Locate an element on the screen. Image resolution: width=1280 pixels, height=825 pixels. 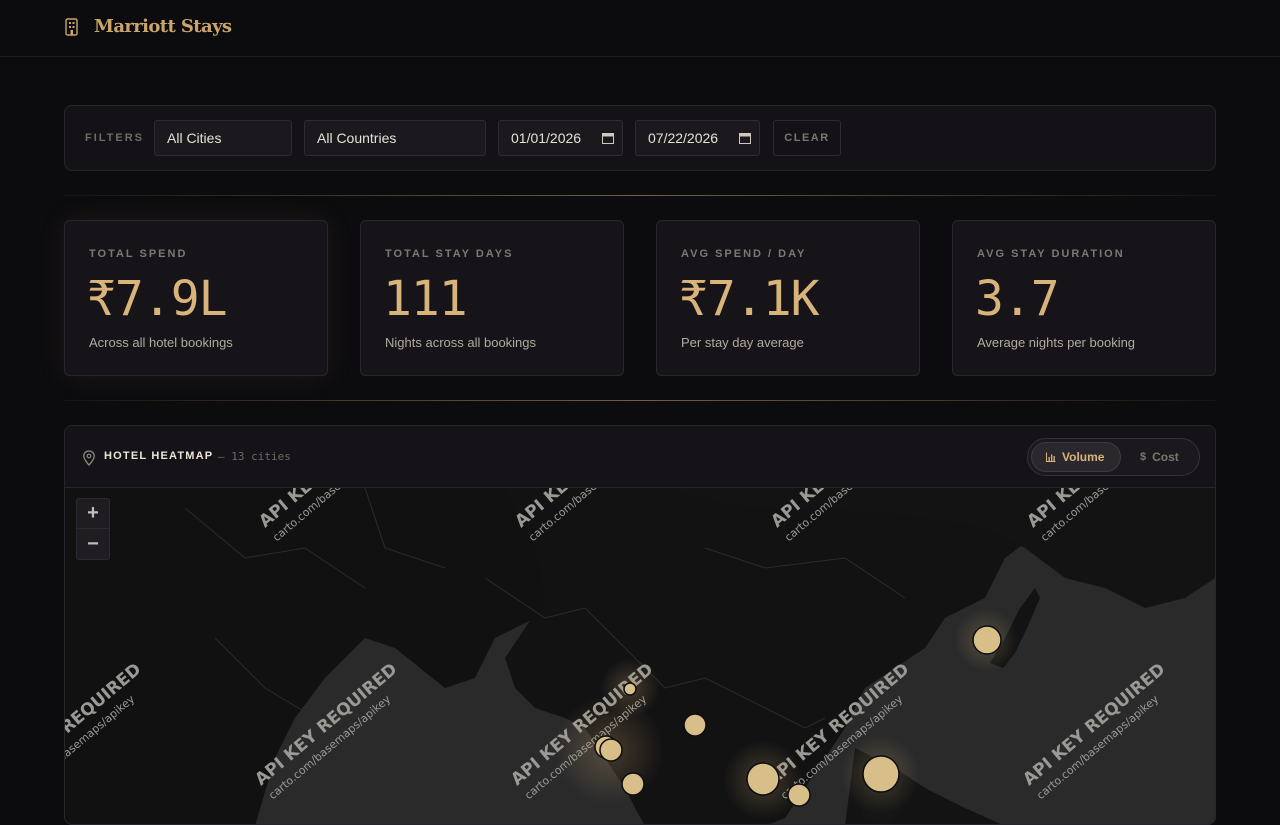
stat-value: 3.7 is located at coordinates (1017, 299).